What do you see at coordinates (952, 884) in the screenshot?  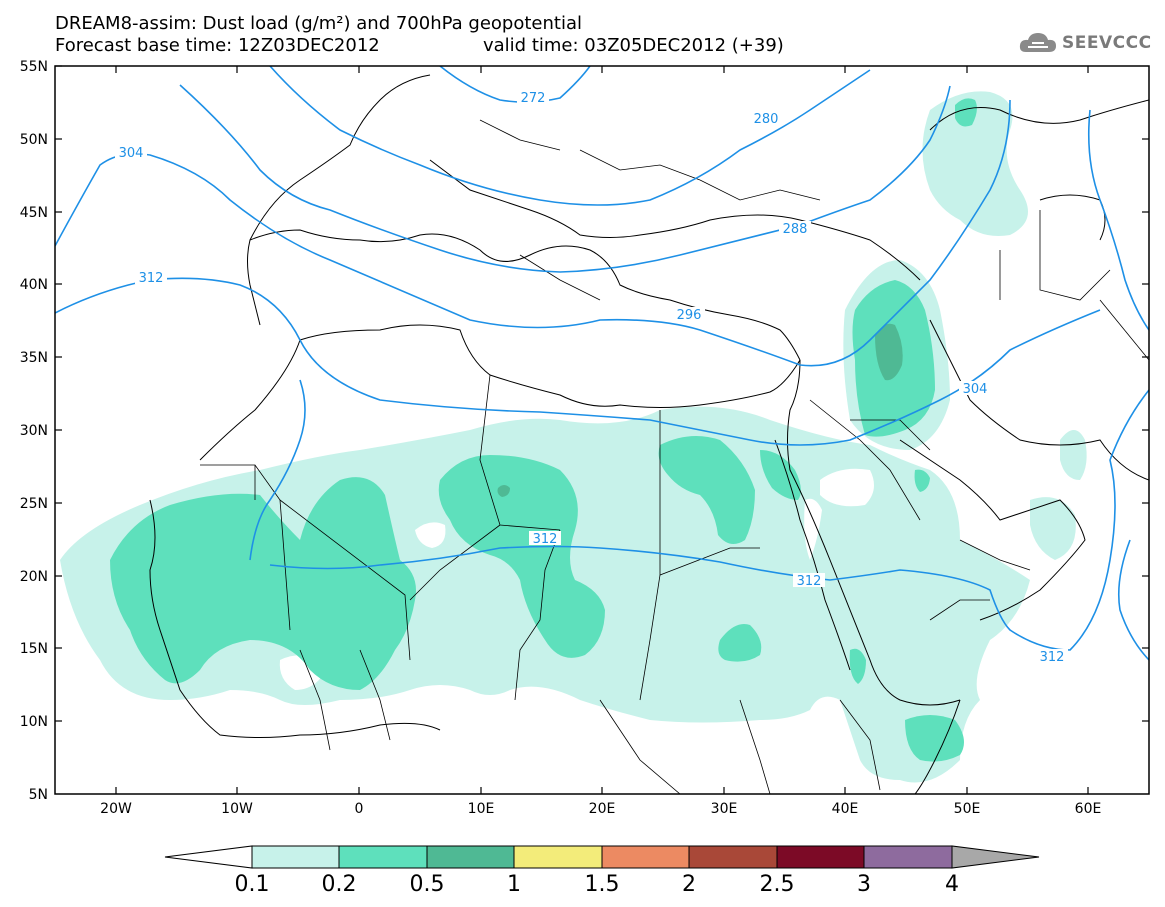 I see `colorbar-label: 4` at bounding box center [952, 884].